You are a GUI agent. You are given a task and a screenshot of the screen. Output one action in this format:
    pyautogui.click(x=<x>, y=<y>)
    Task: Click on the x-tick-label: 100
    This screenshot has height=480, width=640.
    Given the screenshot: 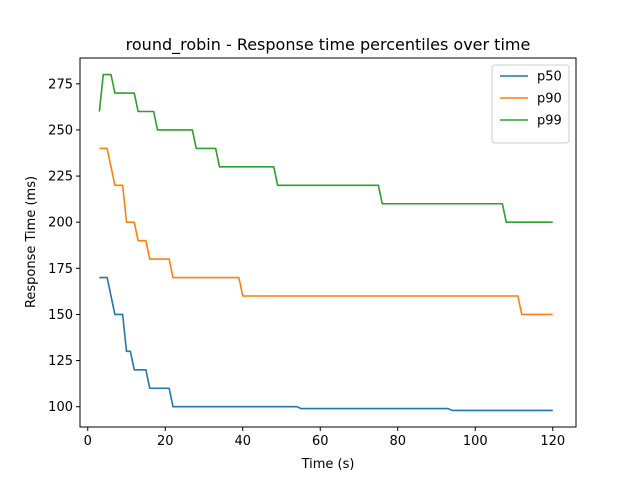 What is the action you would take?
    pyautogui.click(x=475, y=441)
    